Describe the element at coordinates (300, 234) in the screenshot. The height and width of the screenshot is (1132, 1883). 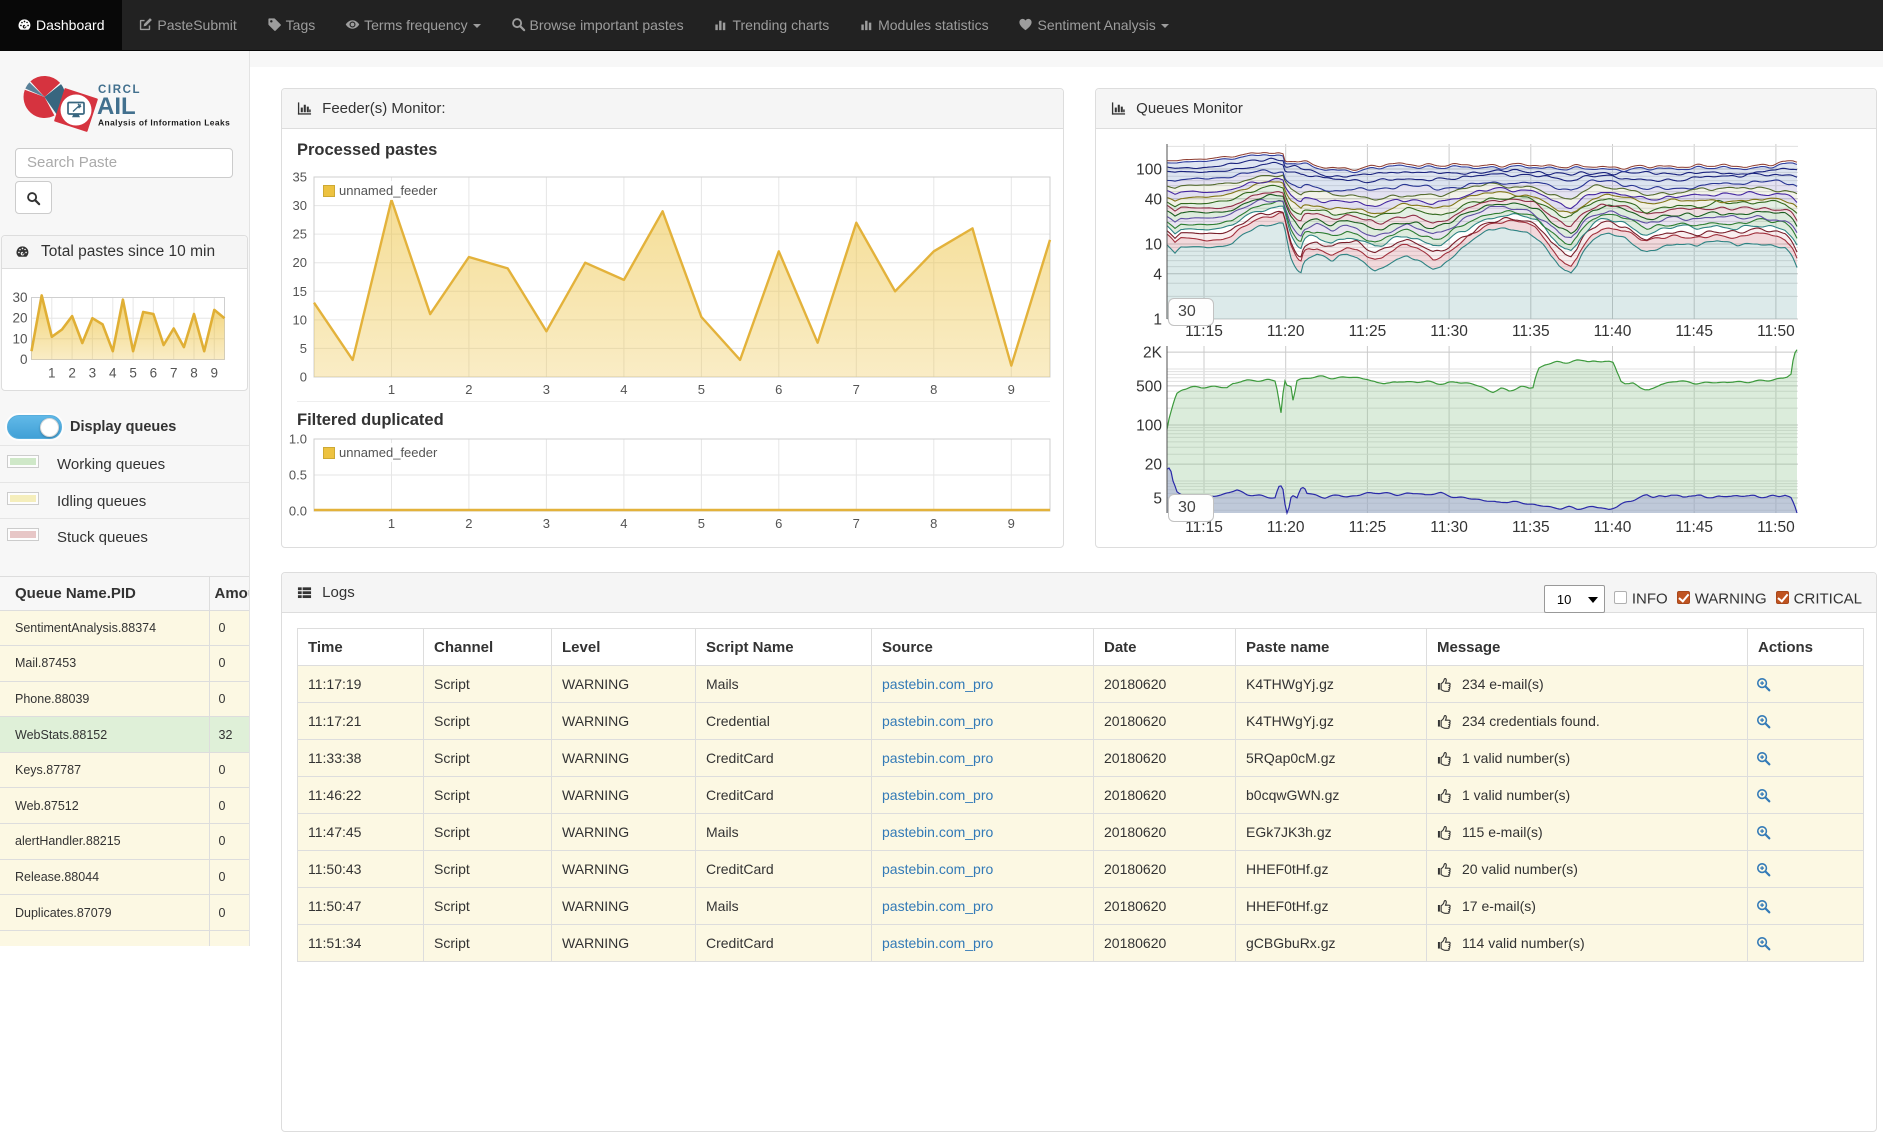
I see `svg-text: 25` at that location.